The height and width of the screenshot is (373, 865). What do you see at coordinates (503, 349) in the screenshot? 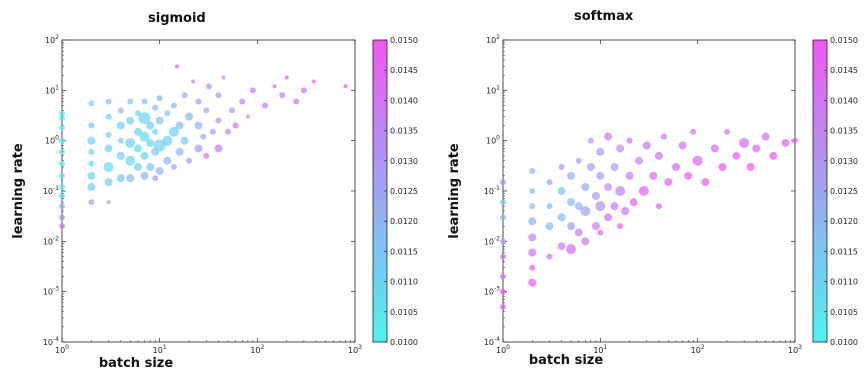
I see `x-tick-label: 10⁰` at bounding box center [503, 349].